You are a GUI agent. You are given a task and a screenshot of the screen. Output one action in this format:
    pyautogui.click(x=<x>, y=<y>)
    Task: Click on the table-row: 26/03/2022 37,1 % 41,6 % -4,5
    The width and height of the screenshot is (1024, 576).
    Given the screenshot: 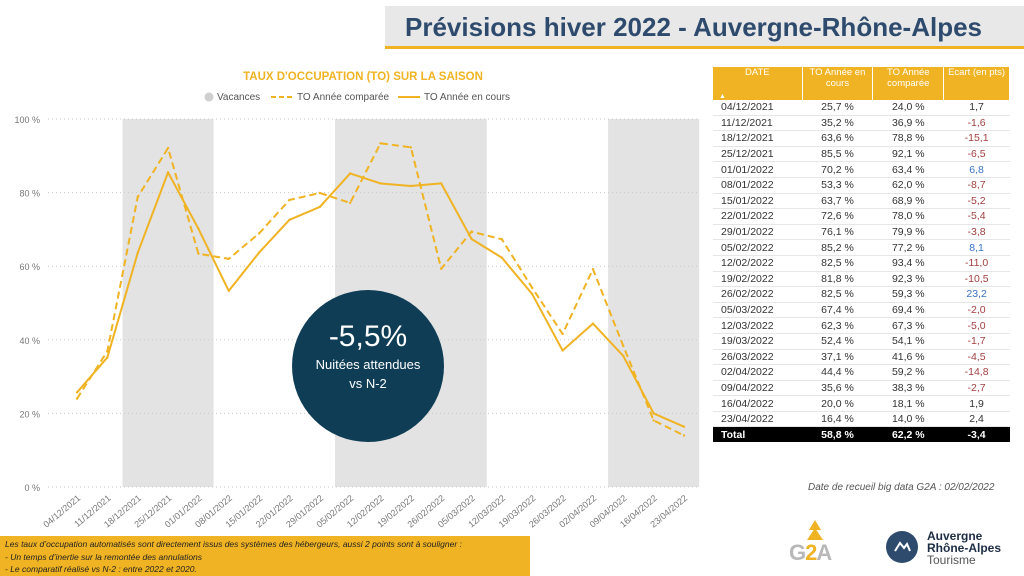 What is the action you would take?
    pyautogui.click(x=861, y=357)
    